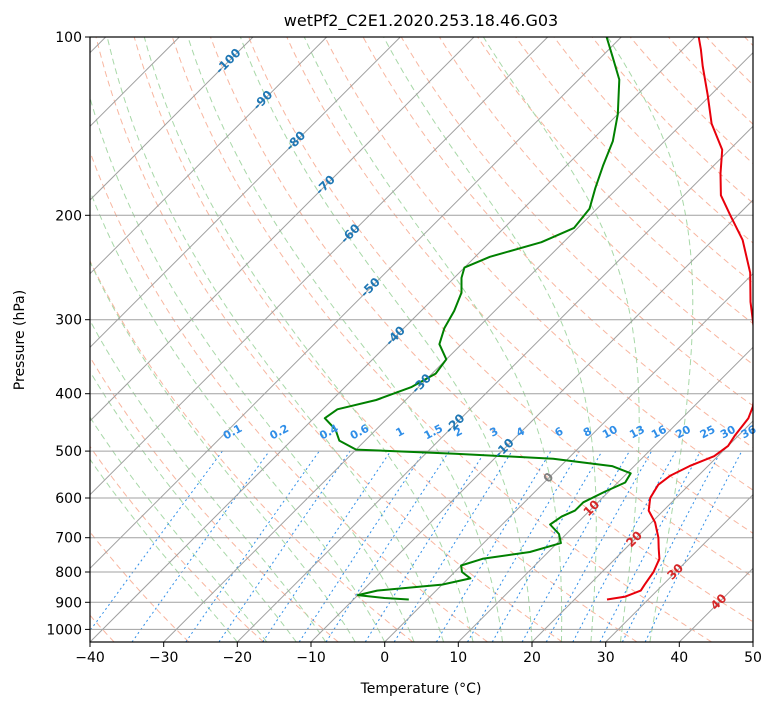  I want to click on x-tick-label: 50, so click(753, 658).